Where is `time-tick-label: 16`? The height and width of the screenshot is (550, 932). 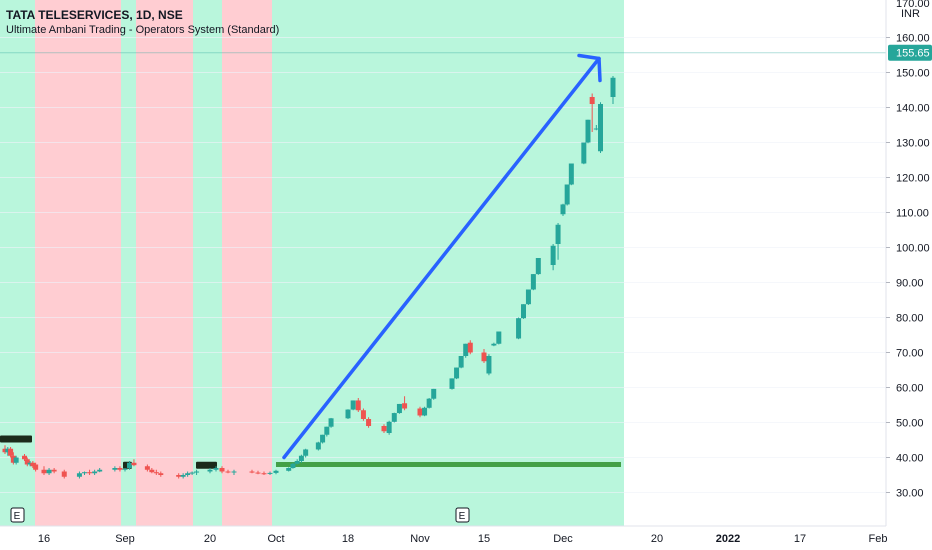
time-tick-label: 16 is located at coordinates (44, 539).